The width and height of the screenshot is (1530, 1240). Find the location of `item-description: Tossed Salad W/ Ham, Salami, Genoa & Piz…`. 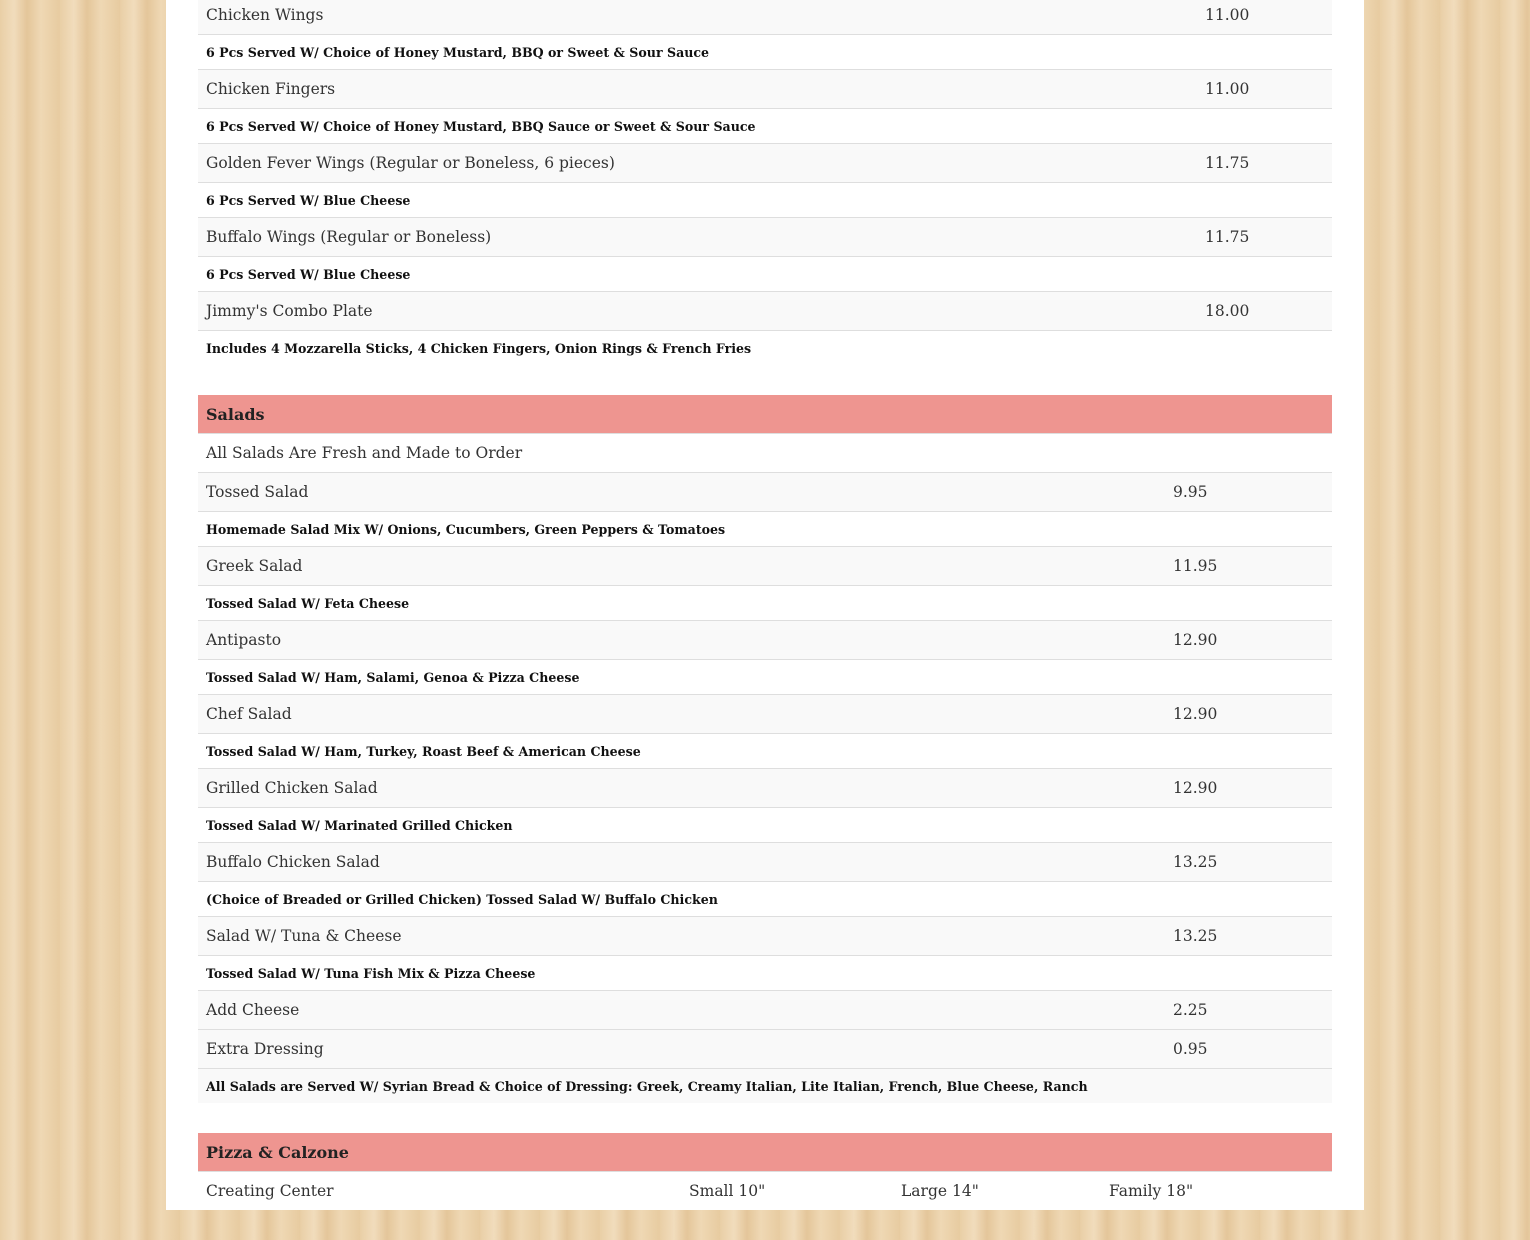

item-description: Tossed Salad W/ Ham, Salami, Genoa & Piz… is located at coordinates (393, 677).